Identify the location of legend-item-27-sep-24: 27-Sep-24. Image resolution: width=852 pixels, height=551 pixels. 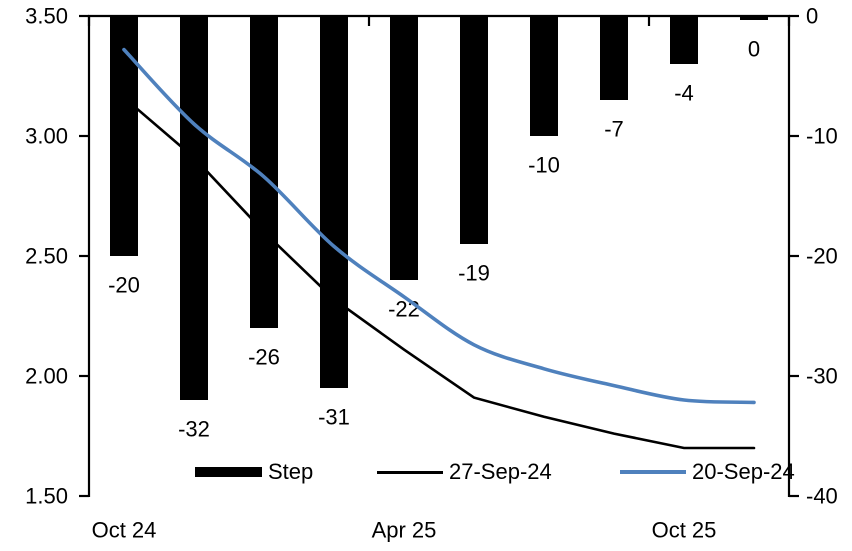
(464, 472).